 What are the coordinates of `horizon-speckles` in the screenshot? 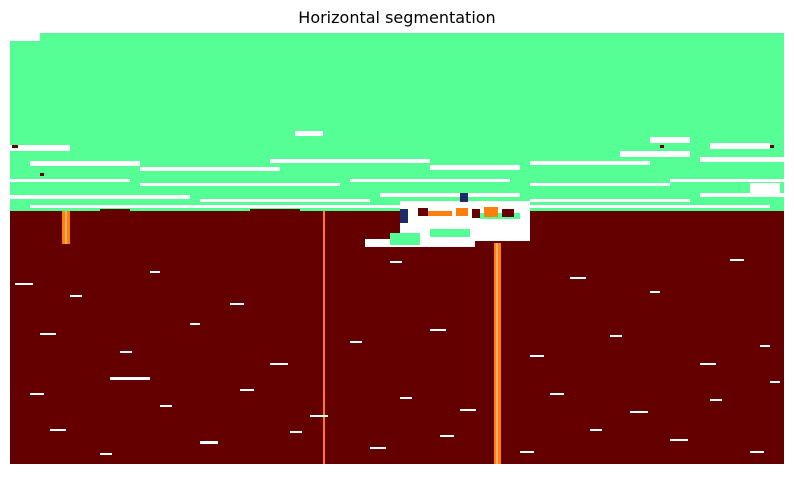 It's located at (393, 178).